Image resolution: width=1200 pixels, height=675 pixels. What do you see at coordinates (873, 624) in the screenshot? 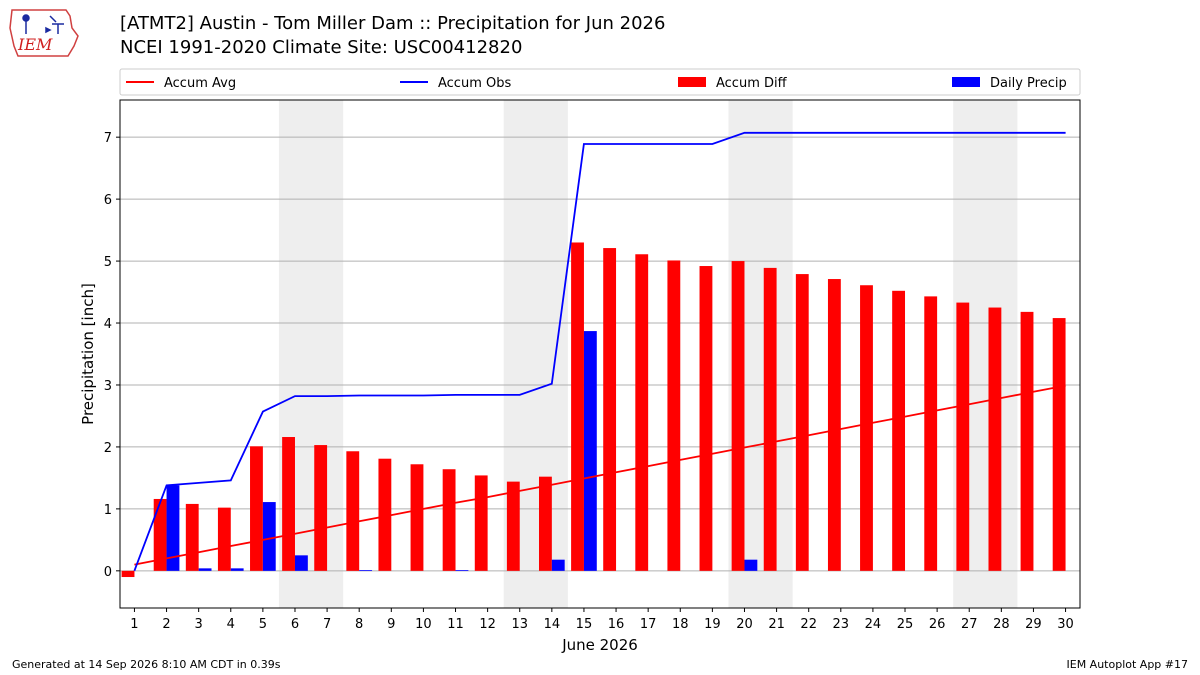
I see `x-tick-label: 24` at bounding box center [873, 624].